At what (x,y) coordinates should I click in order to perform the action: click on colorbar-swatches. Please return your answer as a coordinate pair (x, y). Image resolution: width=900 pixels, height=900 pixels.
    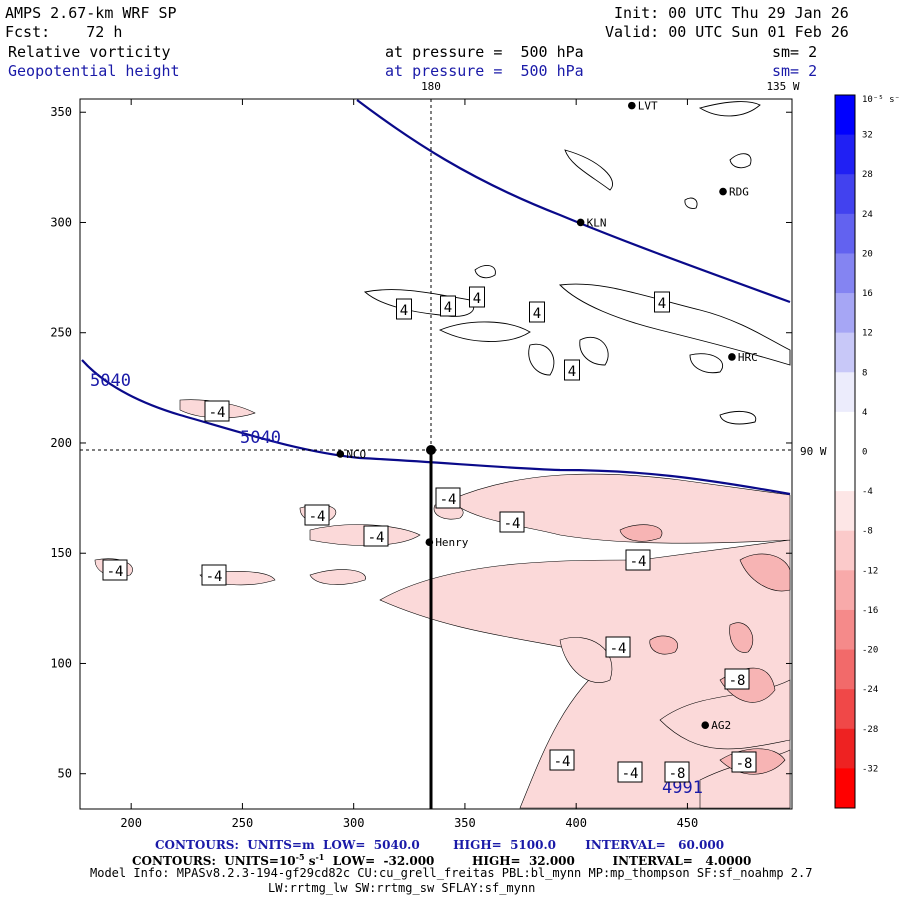
    Looking at the image, I should click on (845, 452).